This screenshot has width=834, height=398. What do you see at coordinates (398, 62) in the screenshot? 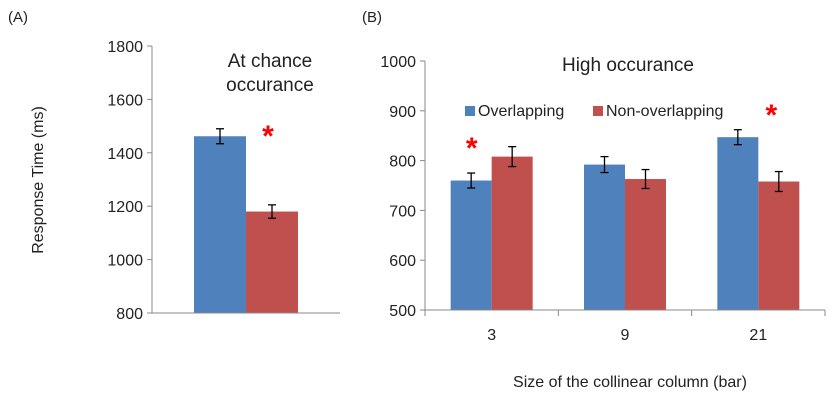
I see `panel-b-y-tick-label: 1000` at bounding box center [398, 62].